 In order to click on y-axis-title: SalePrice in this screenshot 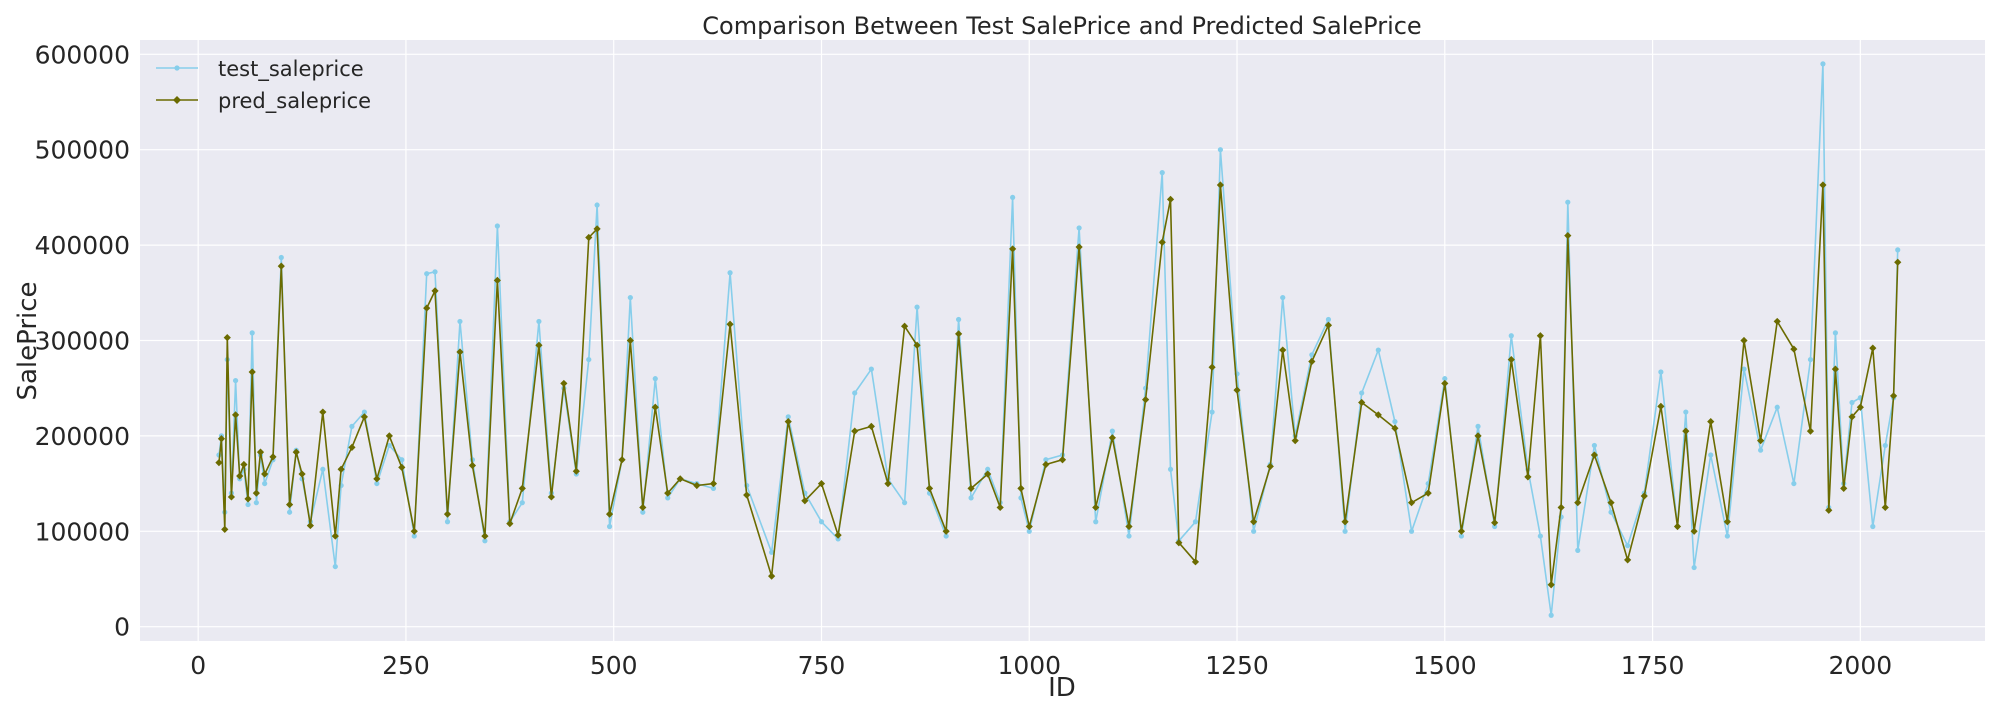, I will do `click(28, 340)`.